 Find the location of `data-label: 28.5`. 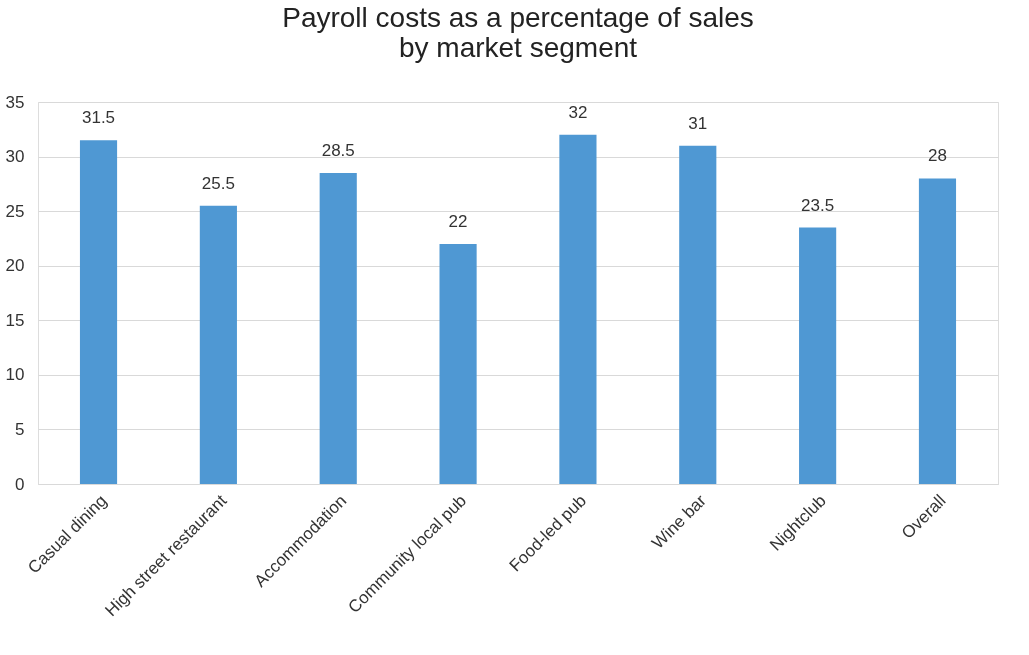

data-label: 28.5 is located at coordinates (338, 150).